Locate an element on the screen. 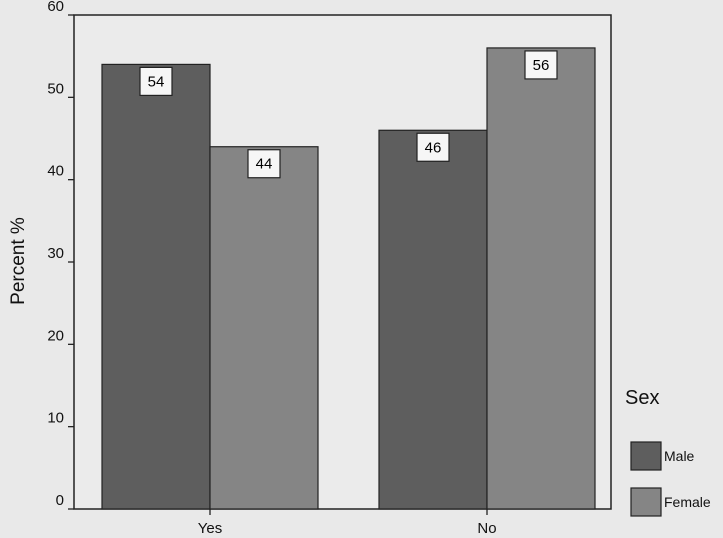 This screenshot has width=723, height=538. y-tick-label: 0 is located at coordinates (60, 500).